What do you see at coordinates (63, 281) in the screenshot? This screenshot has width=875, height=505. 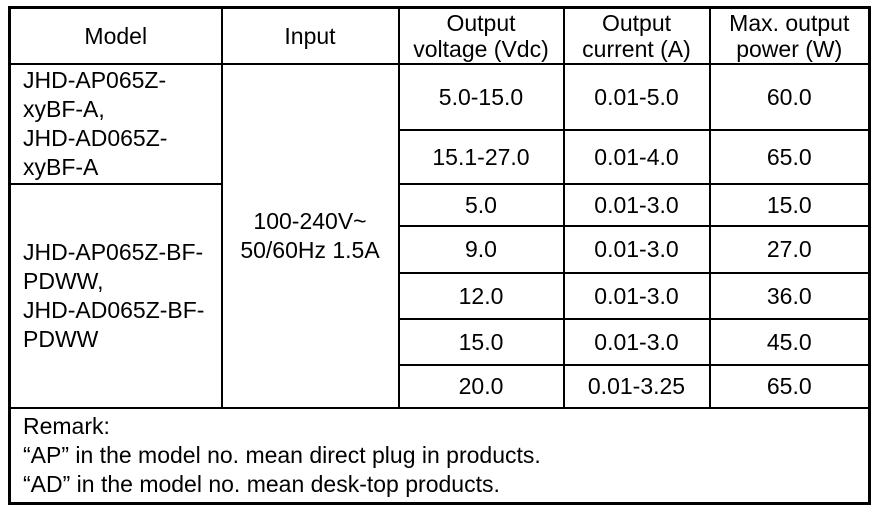 I see `model-line: PDWW,` at bounding box center [63, 281].